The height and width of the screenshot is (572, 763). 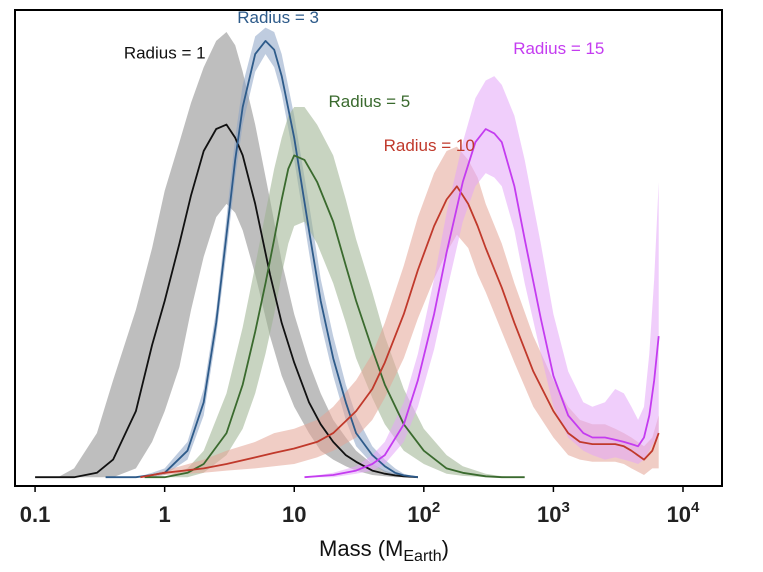 What do you see at coordinates (553, 513) in the screenshot?
I see `x-tick-label-5: 10³` at bounding box center [553, 513].